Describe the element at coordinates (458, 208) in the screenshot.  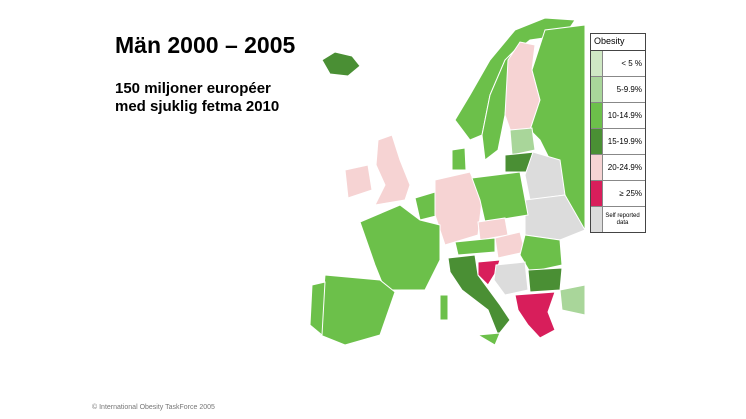
I see `germany` at that location.